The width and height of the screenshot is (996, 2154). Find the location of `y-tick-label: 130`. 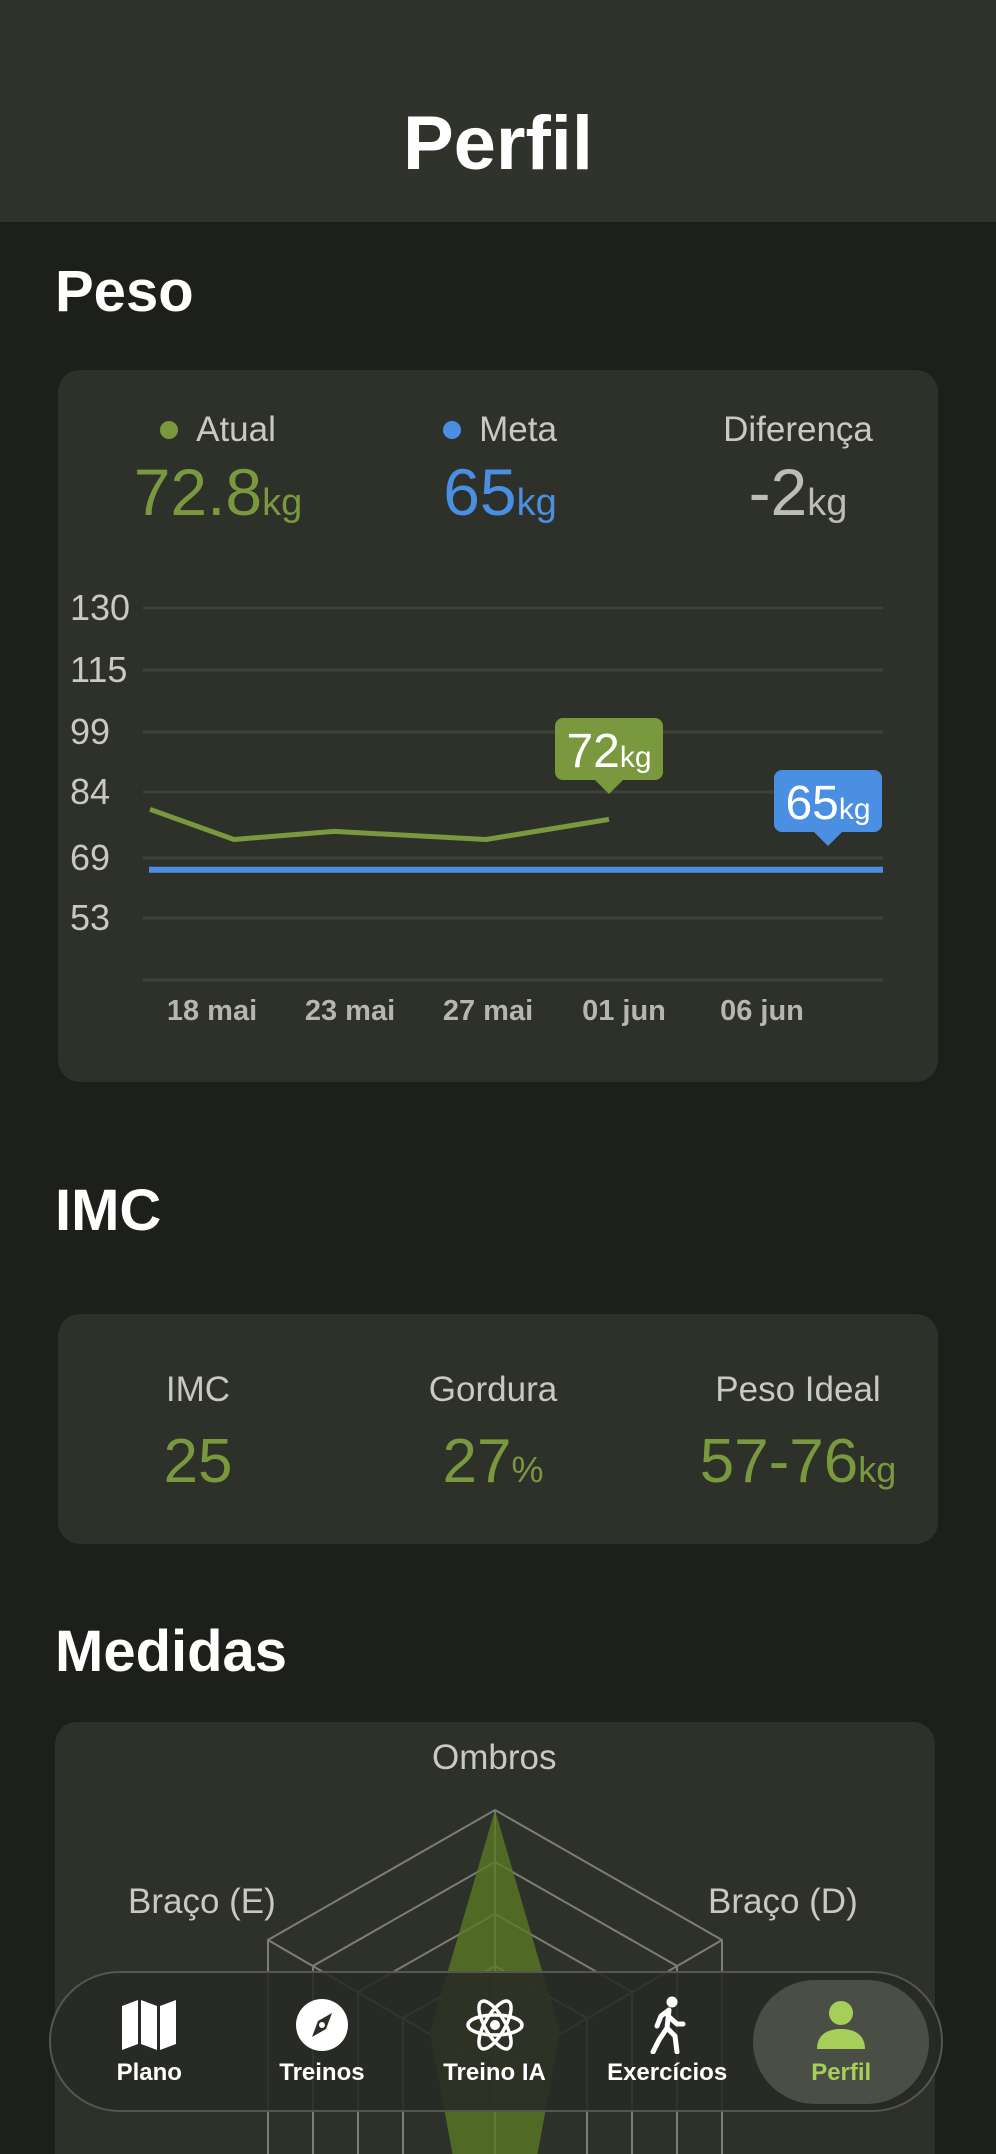

y-tick-label: 130 is located at coordinates (100, 607).